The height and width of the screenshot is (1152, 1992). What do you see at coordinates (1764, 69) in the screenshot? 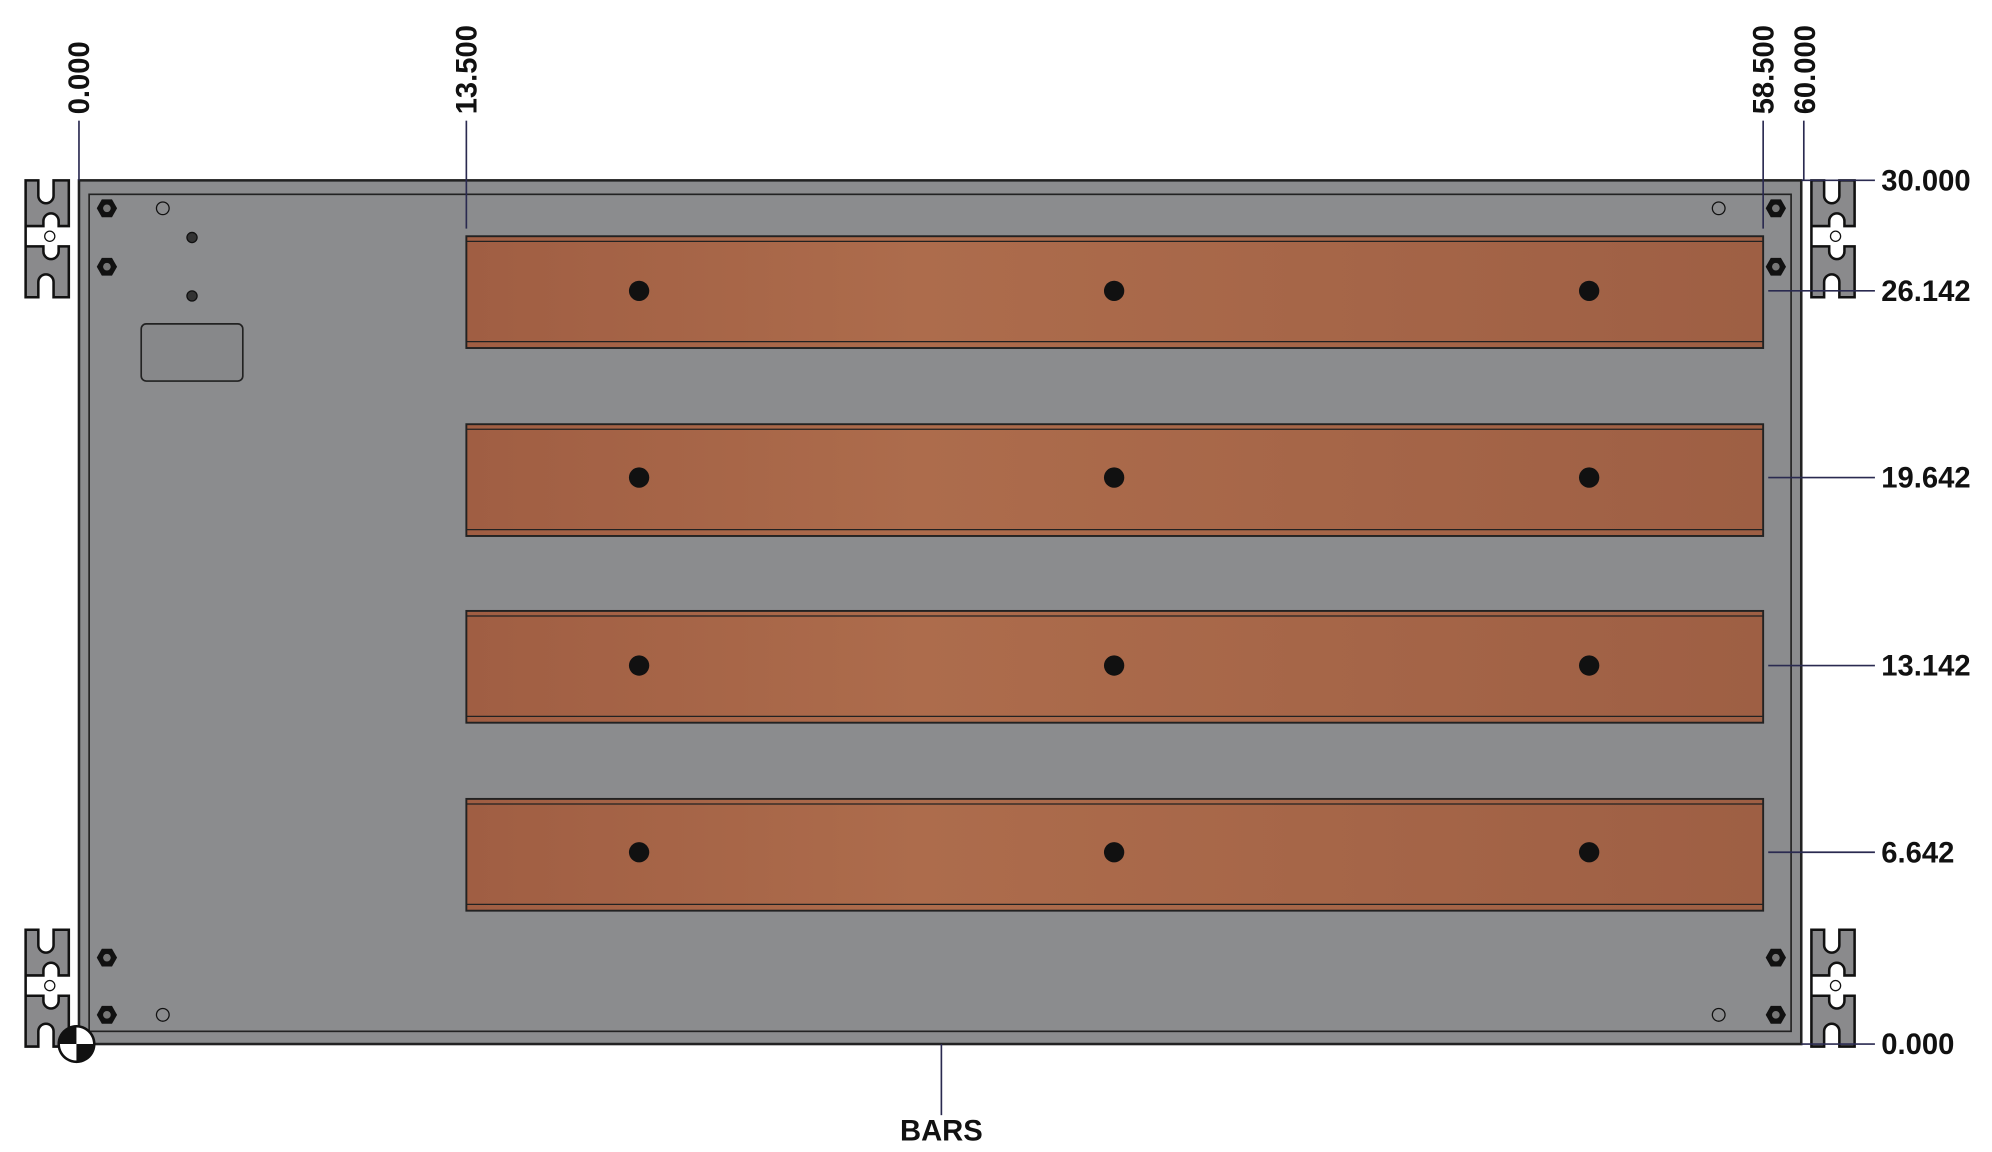
I see `dimension-label: 58.500` at bounding box center [1764, 69].